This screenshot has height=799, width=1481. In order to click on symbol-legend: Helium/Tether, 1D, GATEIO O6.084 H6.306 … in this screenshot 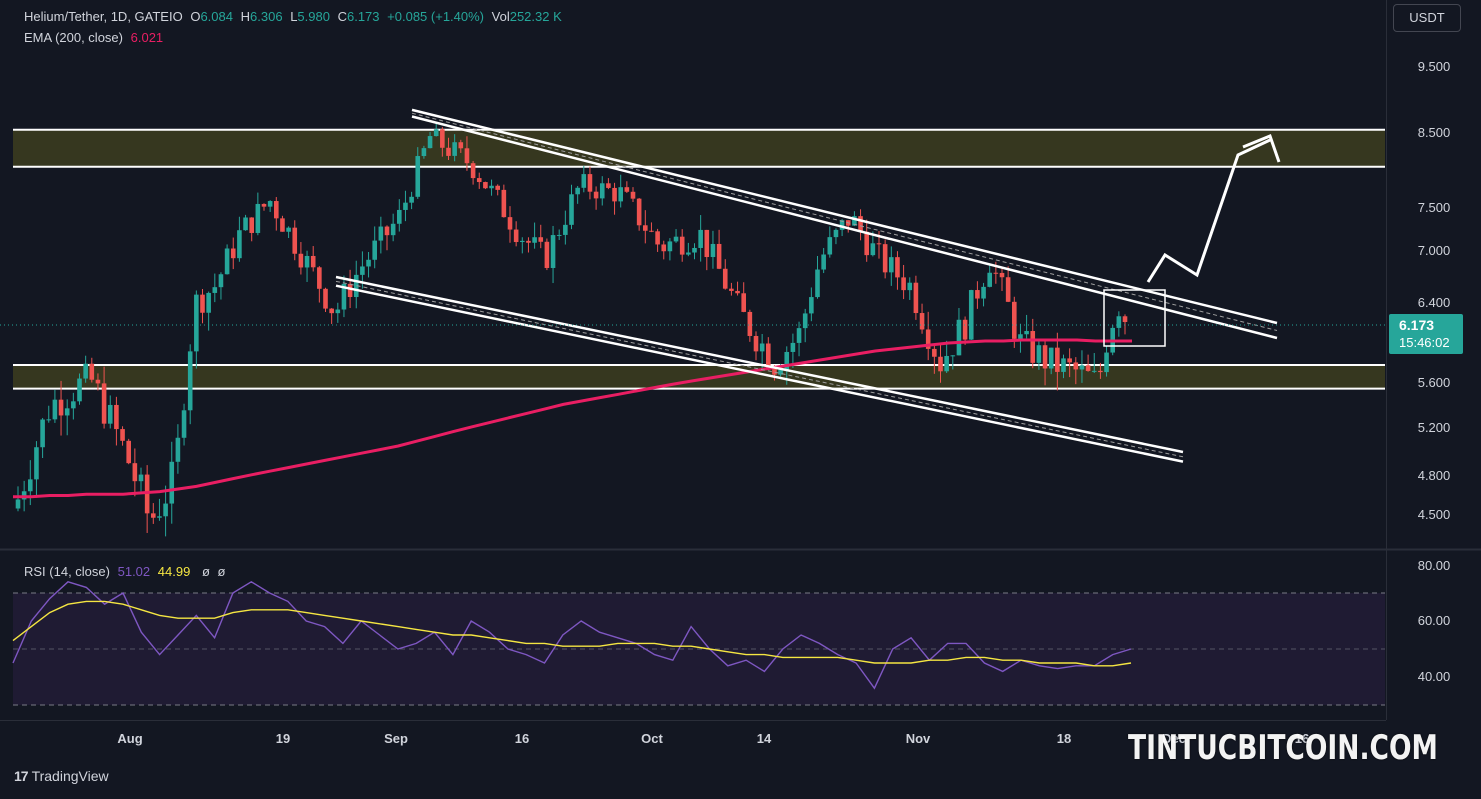, I will do `click(295, 16)`.